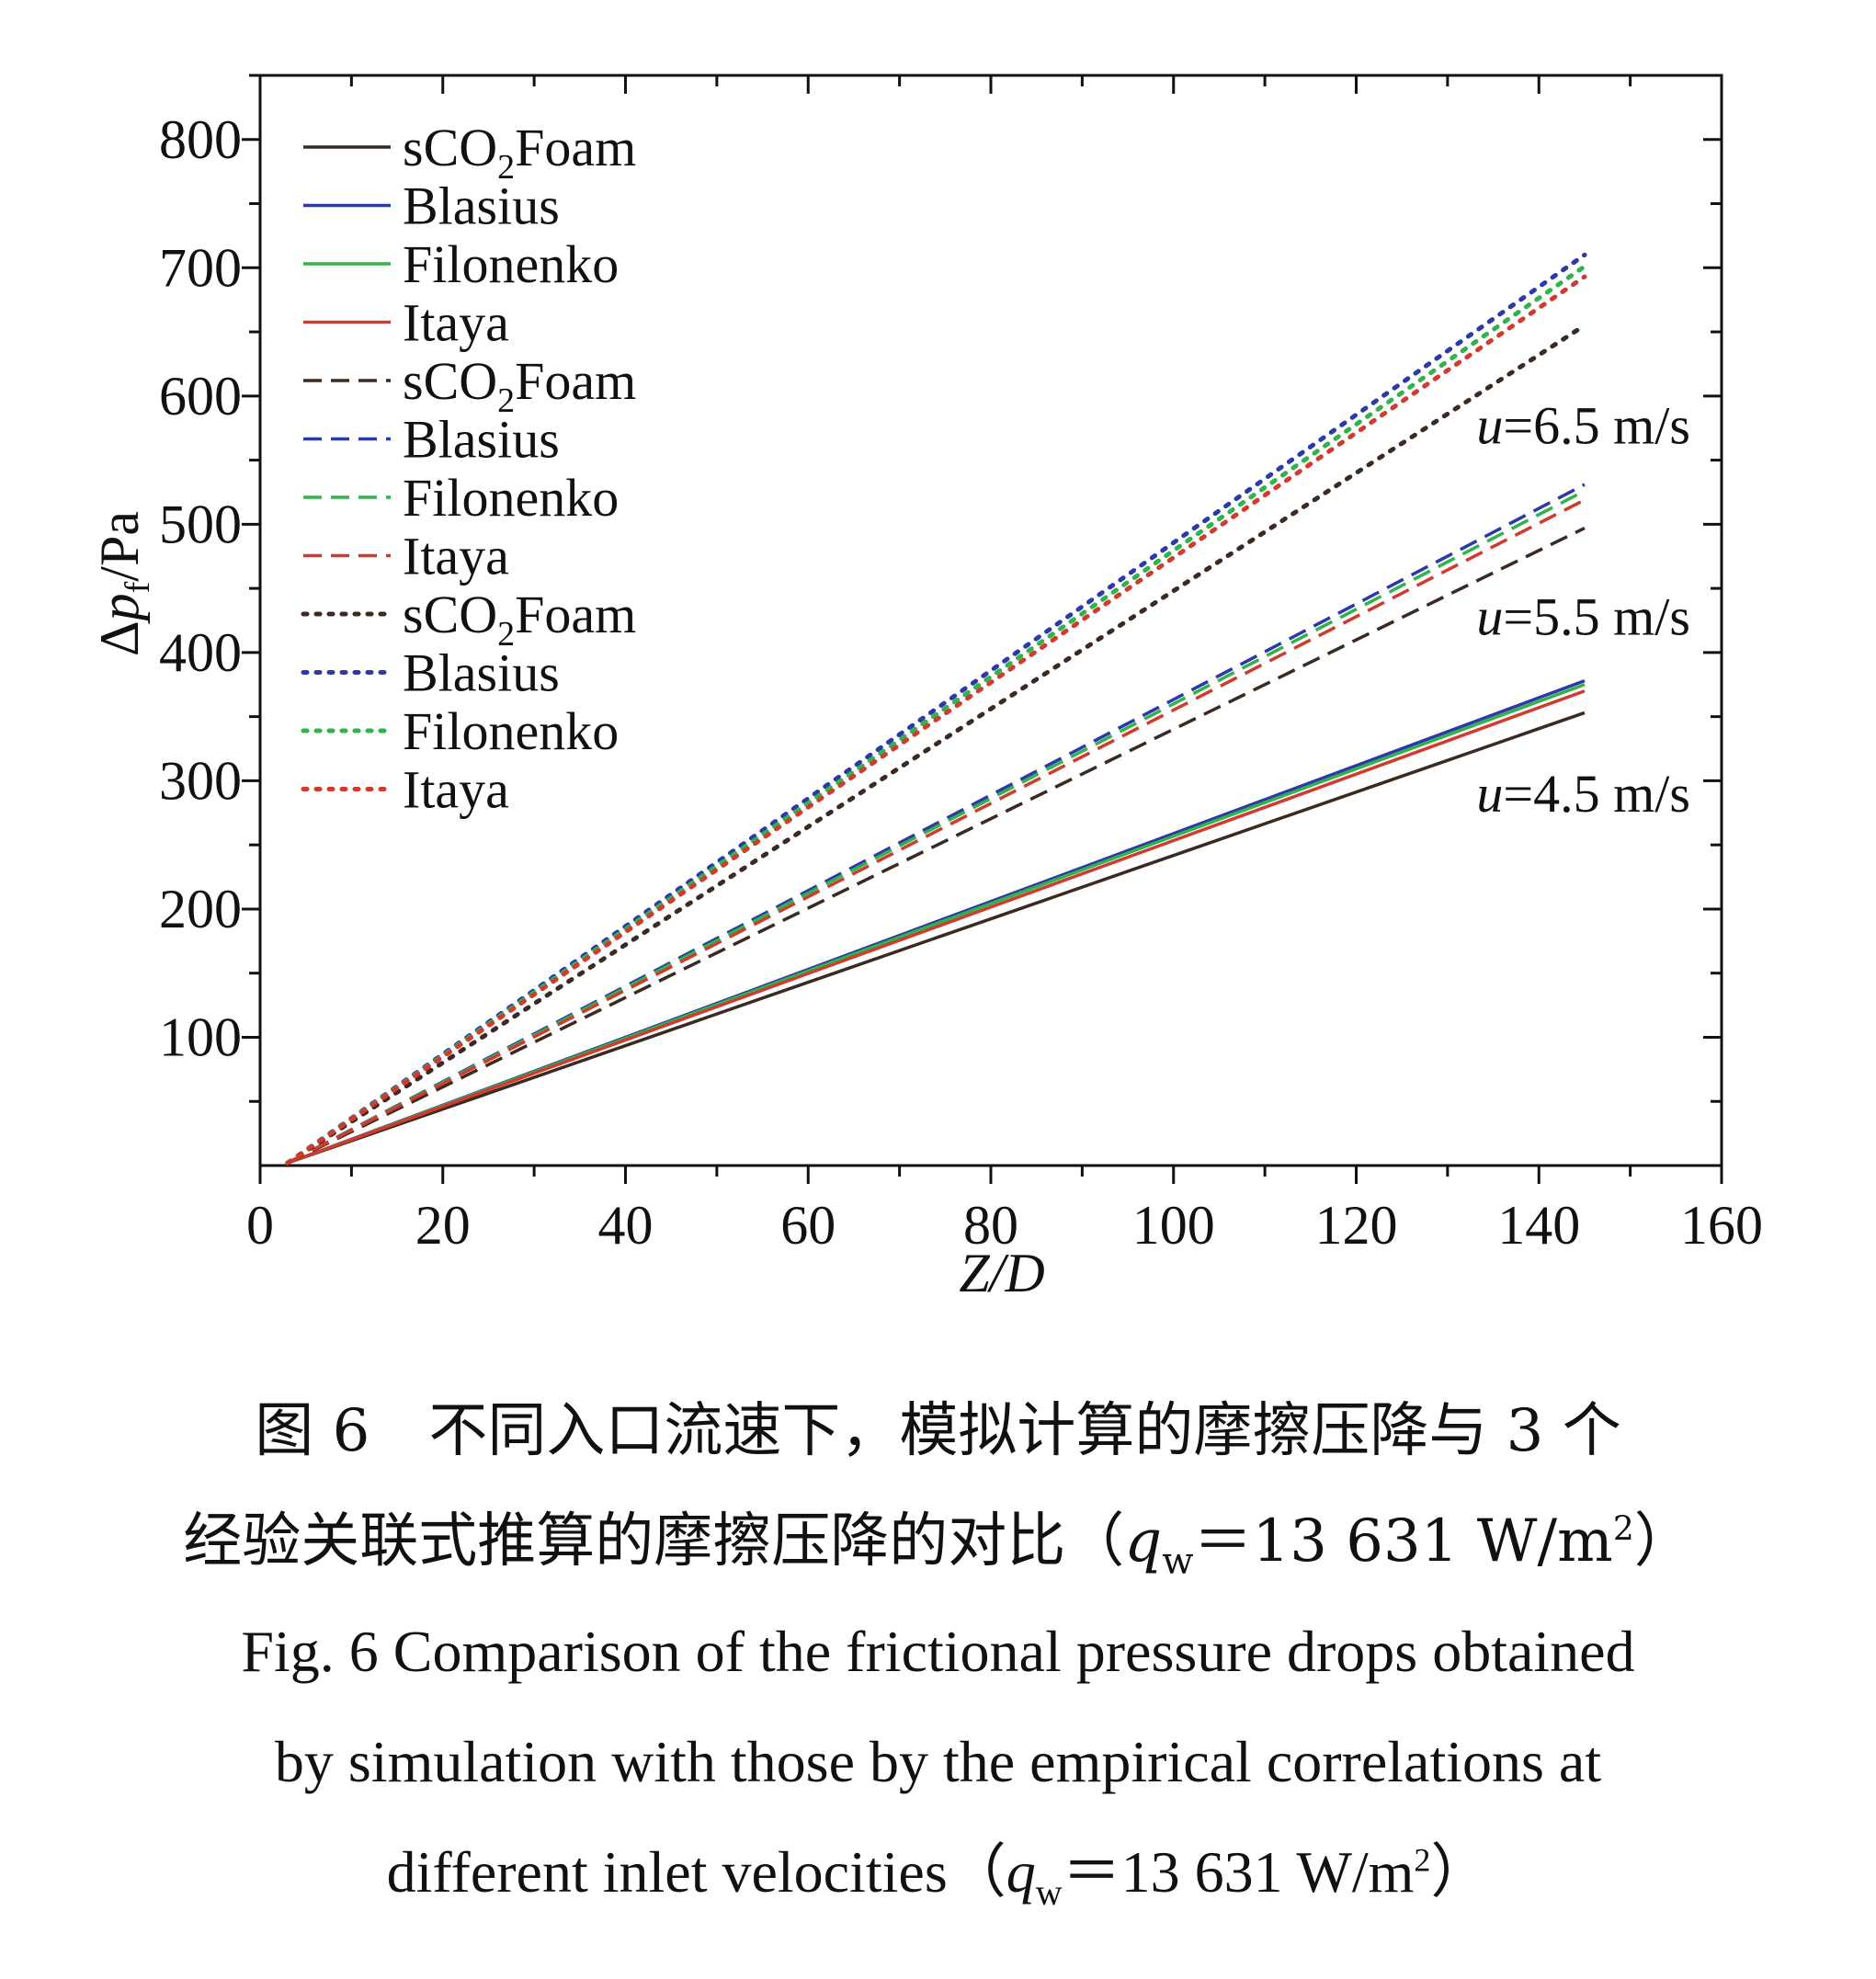 Image resolution: width=1876 pixels, height=1979 pixels. I want to click on y-axis-title: Δpf/Pa, so click(123, 584).